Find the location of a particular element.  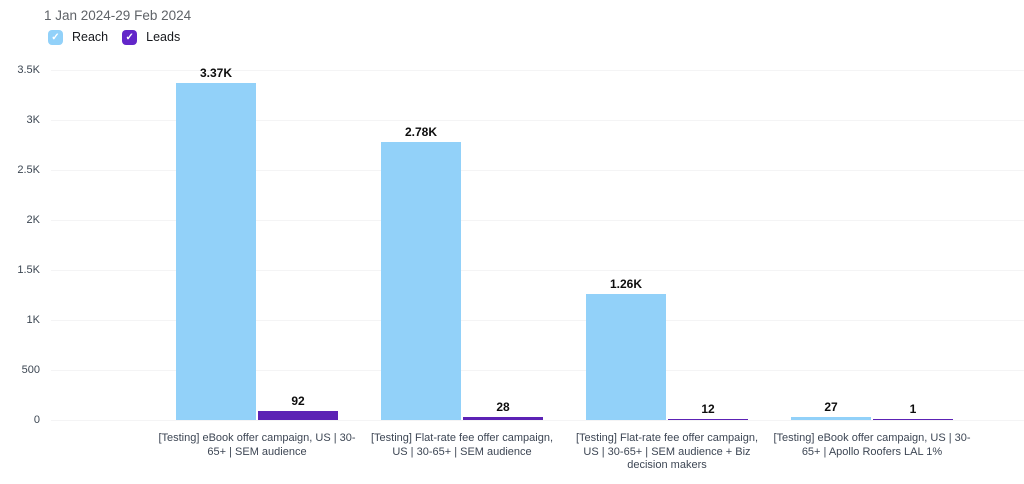

reach-value-label: 27 is located at coordinates (831, 407).